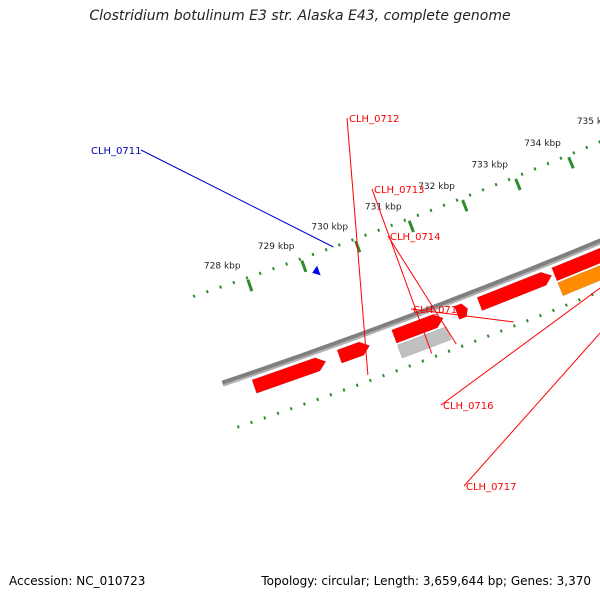 Image resolution: width=600 pixels, height=600 pixels. Describe the element at coordinates (383, 208) in the screenshot. I see `axis-tick-label: 731 kbp` at that location.